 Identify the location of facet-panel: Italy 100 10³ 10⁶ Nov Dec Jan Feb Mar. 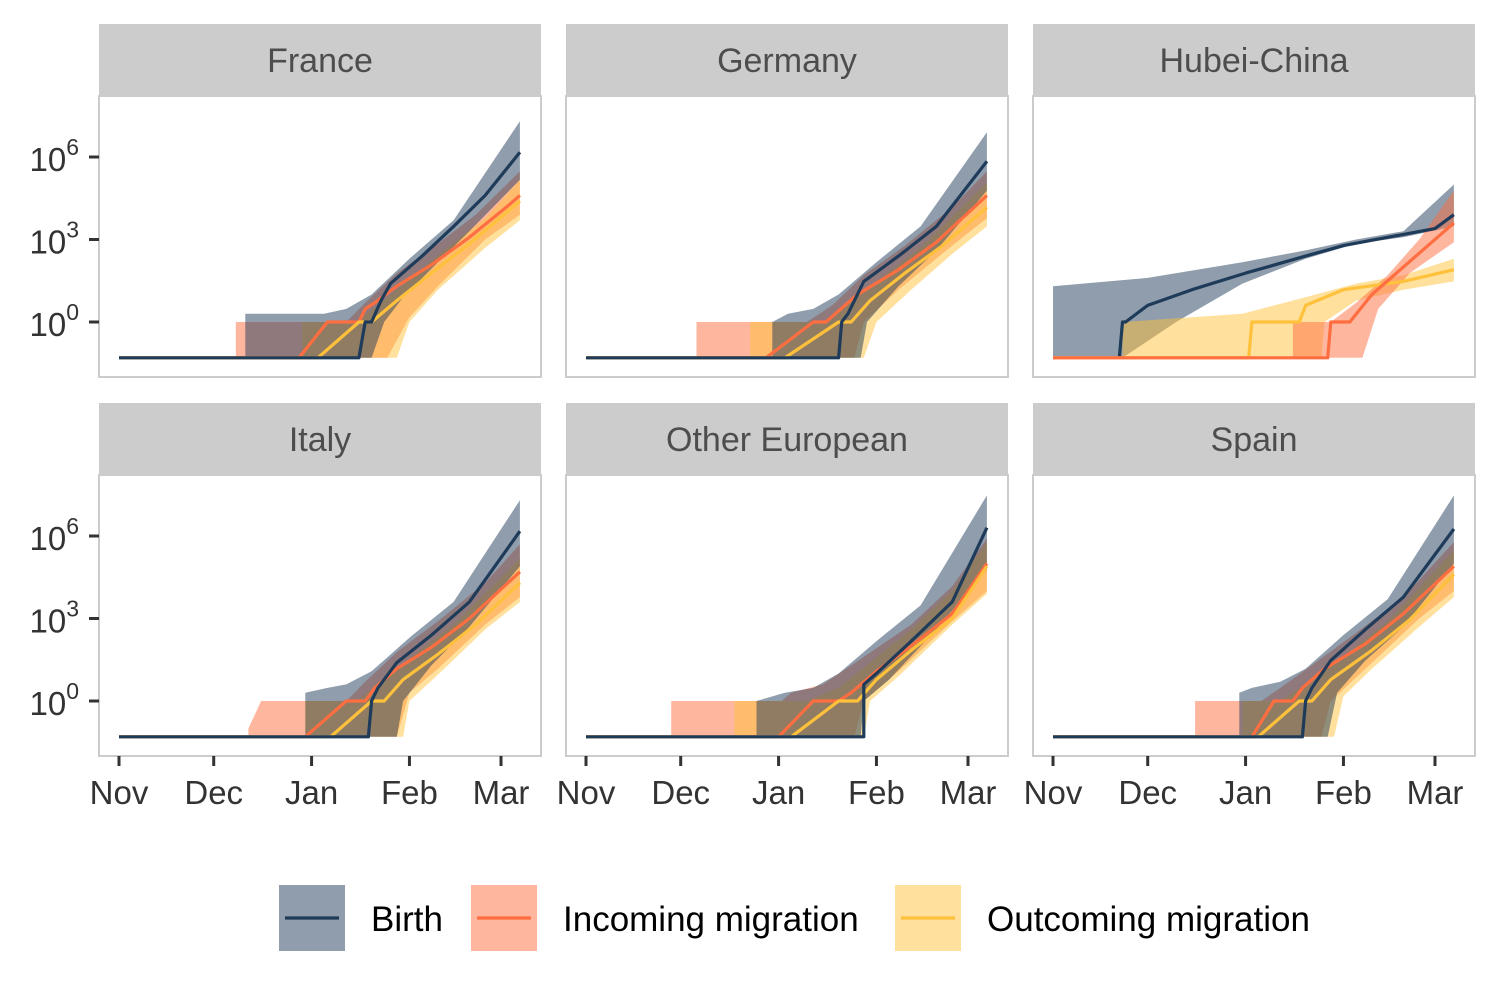
(285, 607).